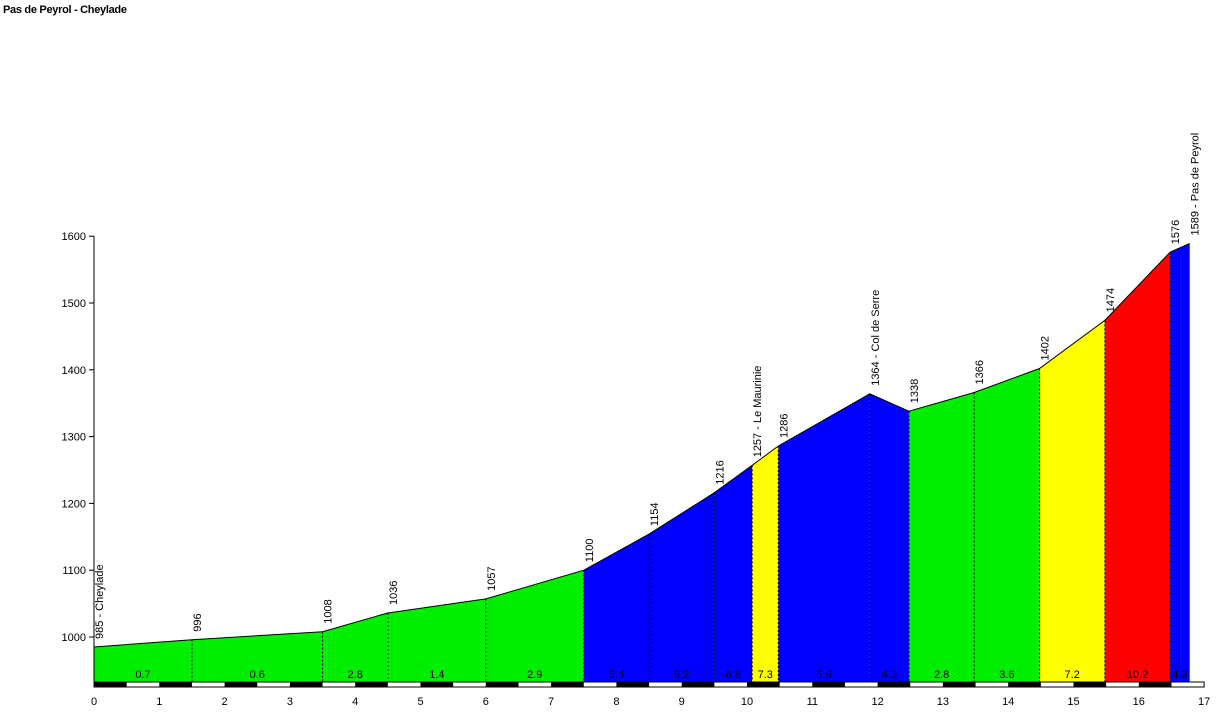 The image size is (1217, 713). Describe the element at coordinates (876, 338) in the screenshot. I see `elevation-label: 1364 - Col de Serre` at that location.